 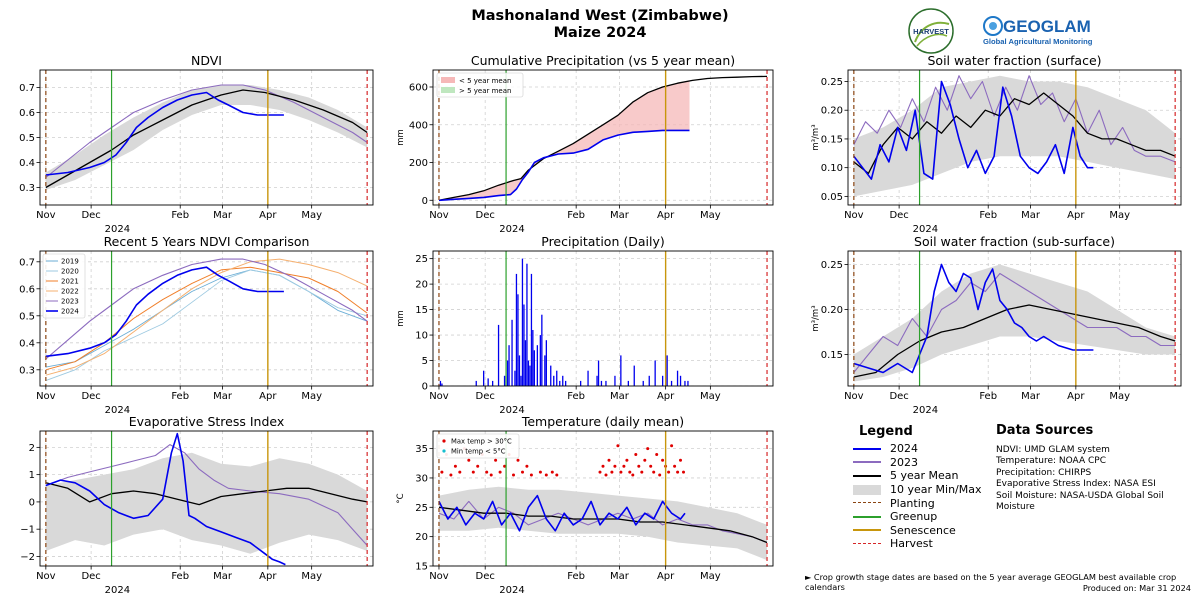 What do you see at coordinates (1044, 472) in the screenshot?
I see `source-line: Precipitation: CHIRPS` at bounding box center [1044, 472].